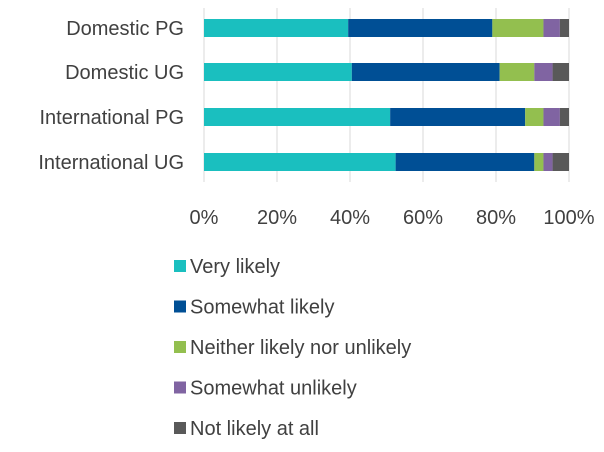 The image size is (604, 452). Describe the element at coordinates (392, 218) in the screenshot. I see `x-tick-labels: 0% 20% 40% 60% 80% 100%` at that location.